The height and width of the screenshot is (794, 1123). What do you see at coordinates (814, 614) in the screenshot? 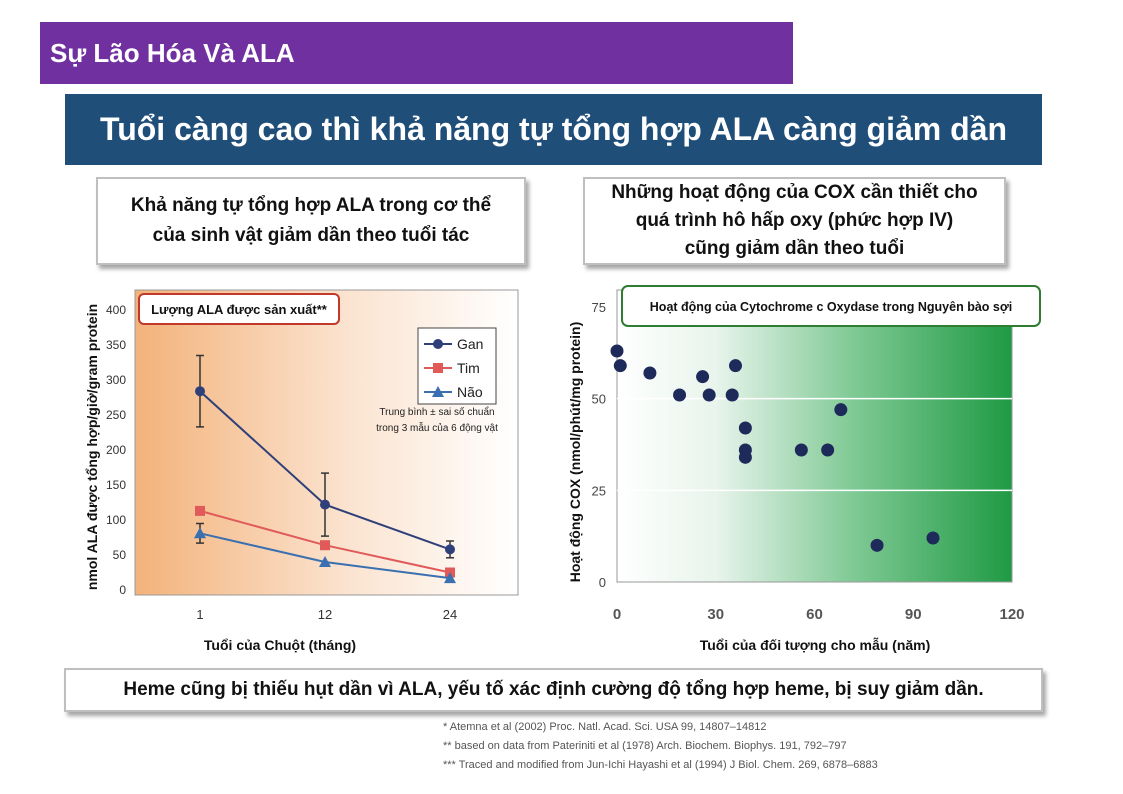
I see `x-tick-label: 60` at bounding box center [814, 614].